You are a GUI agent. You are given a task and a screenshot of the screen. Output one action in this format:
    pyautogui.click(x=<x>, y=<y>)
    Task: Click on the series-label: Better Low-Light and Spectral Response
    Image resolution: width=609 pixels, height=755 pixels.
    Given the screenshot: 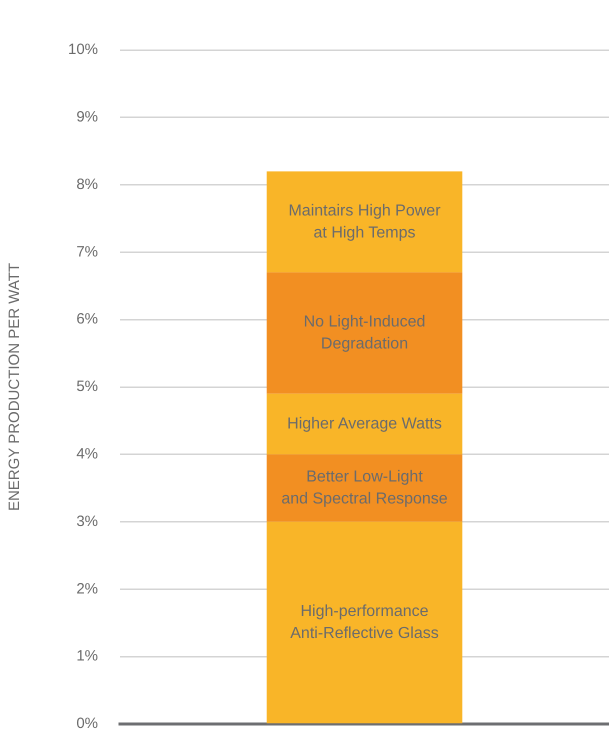 What is the action you would take?
    pyautogui.click(x=364, y=488)
    